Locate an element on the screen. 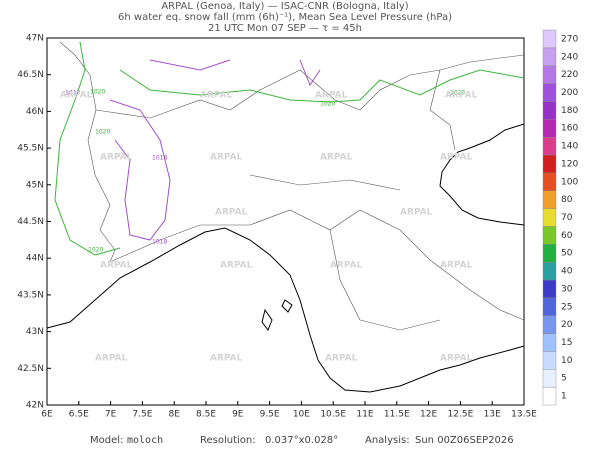 This screenshot has height=454, width=600. colorbar-label: 240 is located at coordinates (569, 57).